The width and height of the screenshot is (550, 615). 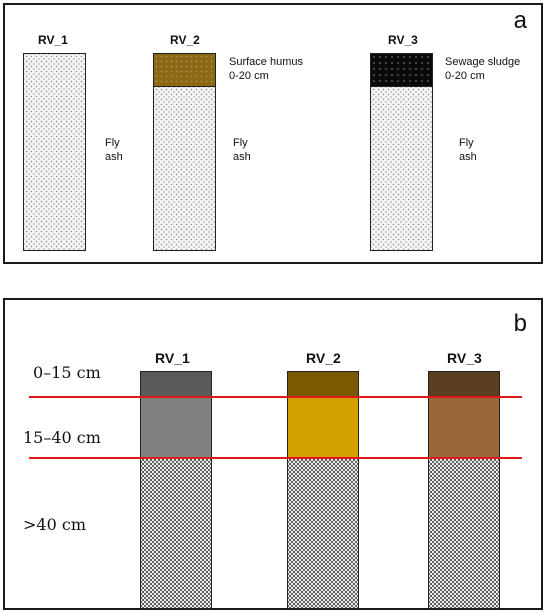 I want to click on panel-b-column-1-name: RV_1, so click(x=172, y=358).